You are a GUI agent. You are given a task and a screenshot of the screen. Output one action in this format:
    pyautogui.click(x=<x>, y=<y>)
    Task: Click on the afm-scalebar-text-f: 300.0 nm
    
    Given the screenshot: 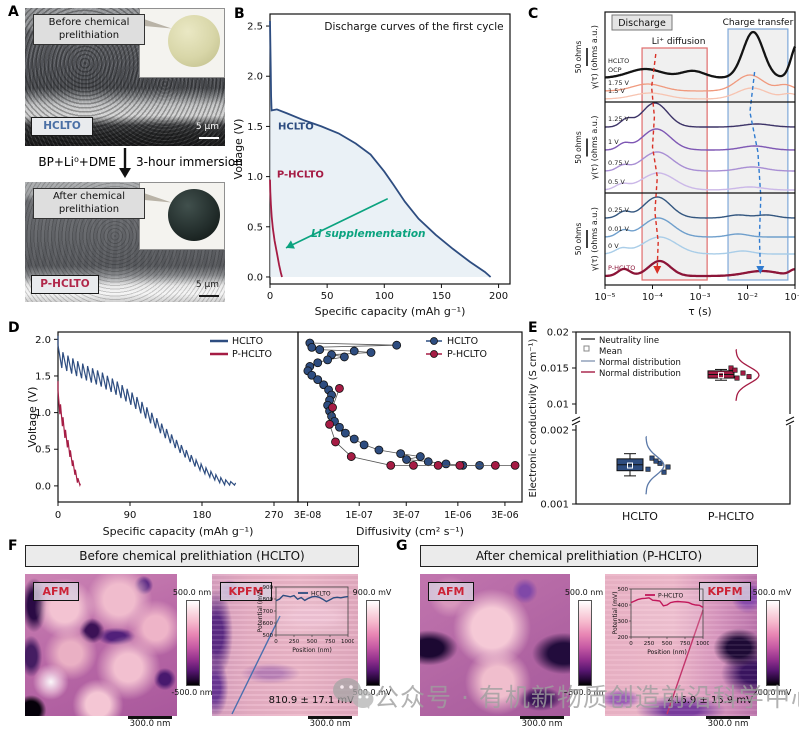 What is the action you would take?
    pyautogui.click(x=150, y=724)
    